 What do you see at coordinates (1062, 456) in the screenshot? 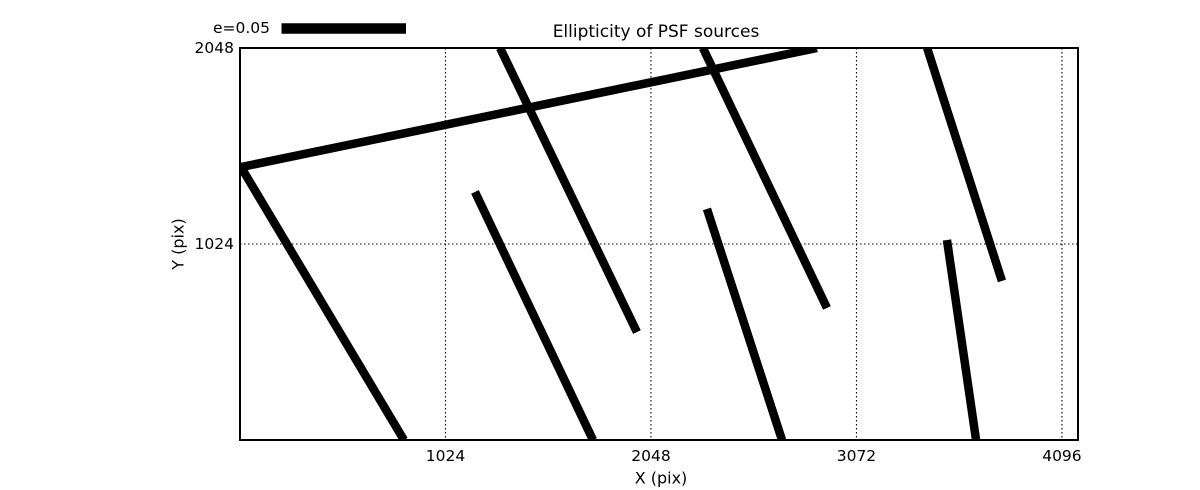
I see `x-tick-label: 4096` at bounding box center [1062, 456].